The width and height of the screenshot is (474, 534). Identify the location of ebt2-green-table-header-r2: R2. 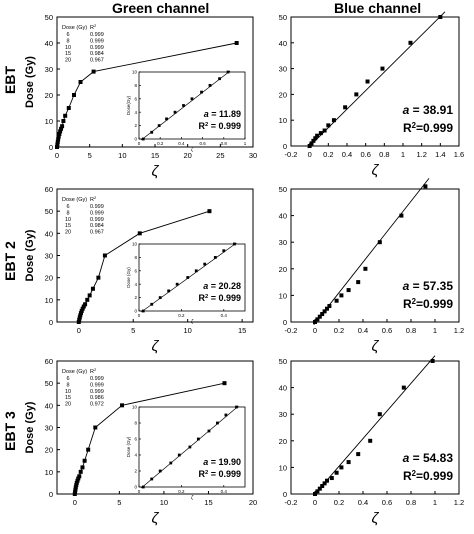
(93, 199).